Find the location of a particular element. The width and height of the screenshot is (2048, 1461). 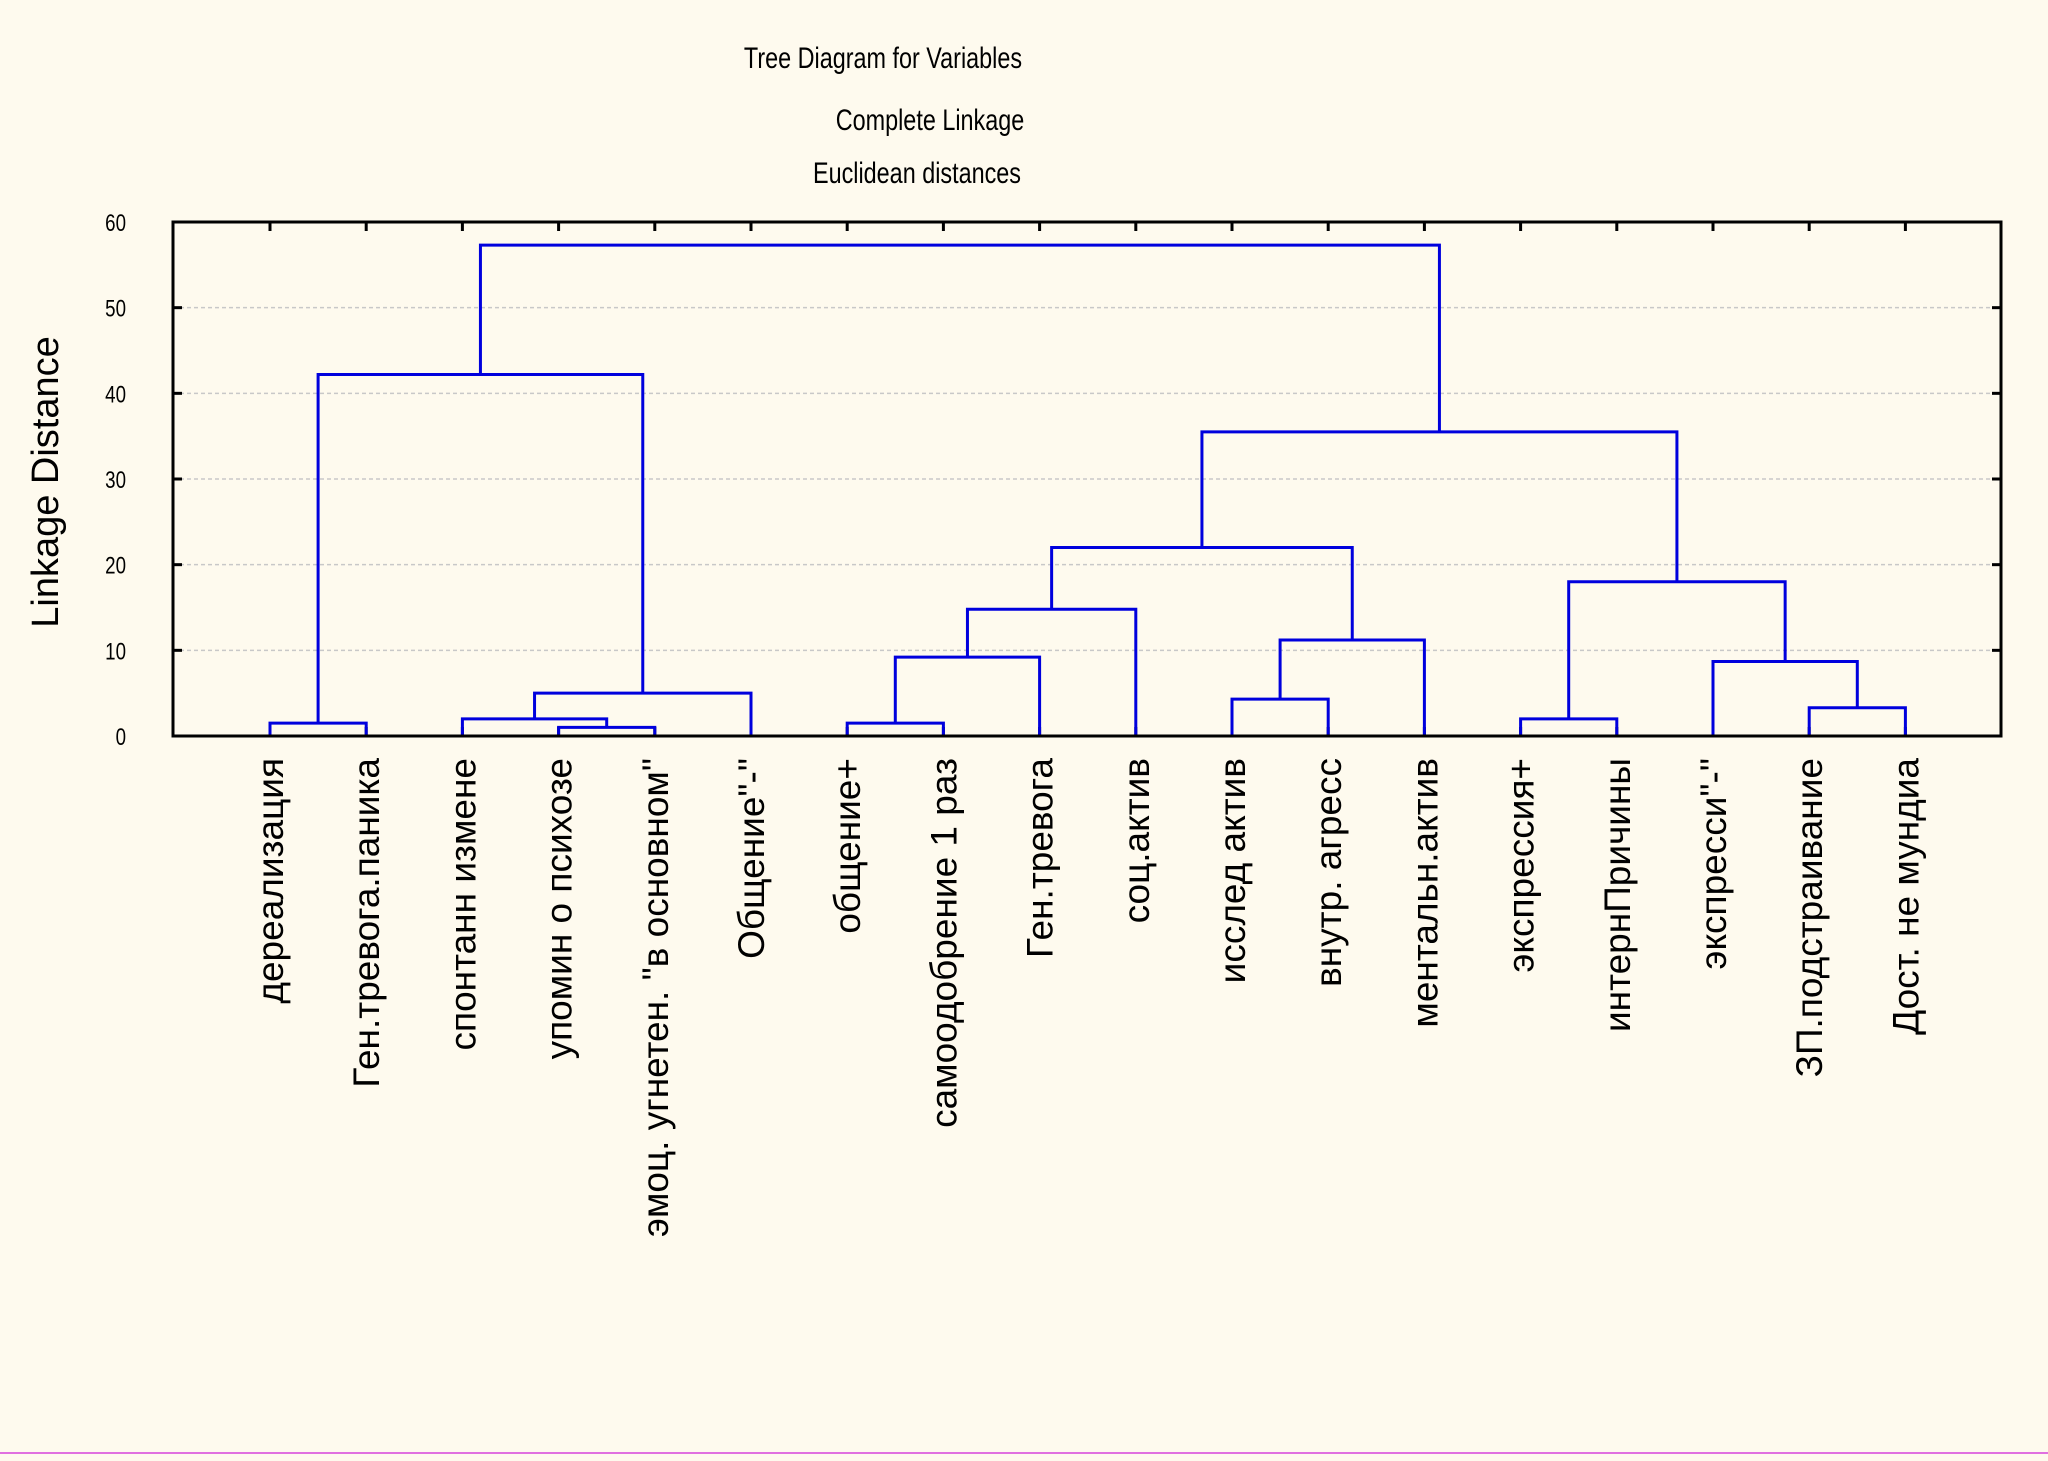

leaf-label: Ген.тревога.паника is located at coordinates (366, 923).